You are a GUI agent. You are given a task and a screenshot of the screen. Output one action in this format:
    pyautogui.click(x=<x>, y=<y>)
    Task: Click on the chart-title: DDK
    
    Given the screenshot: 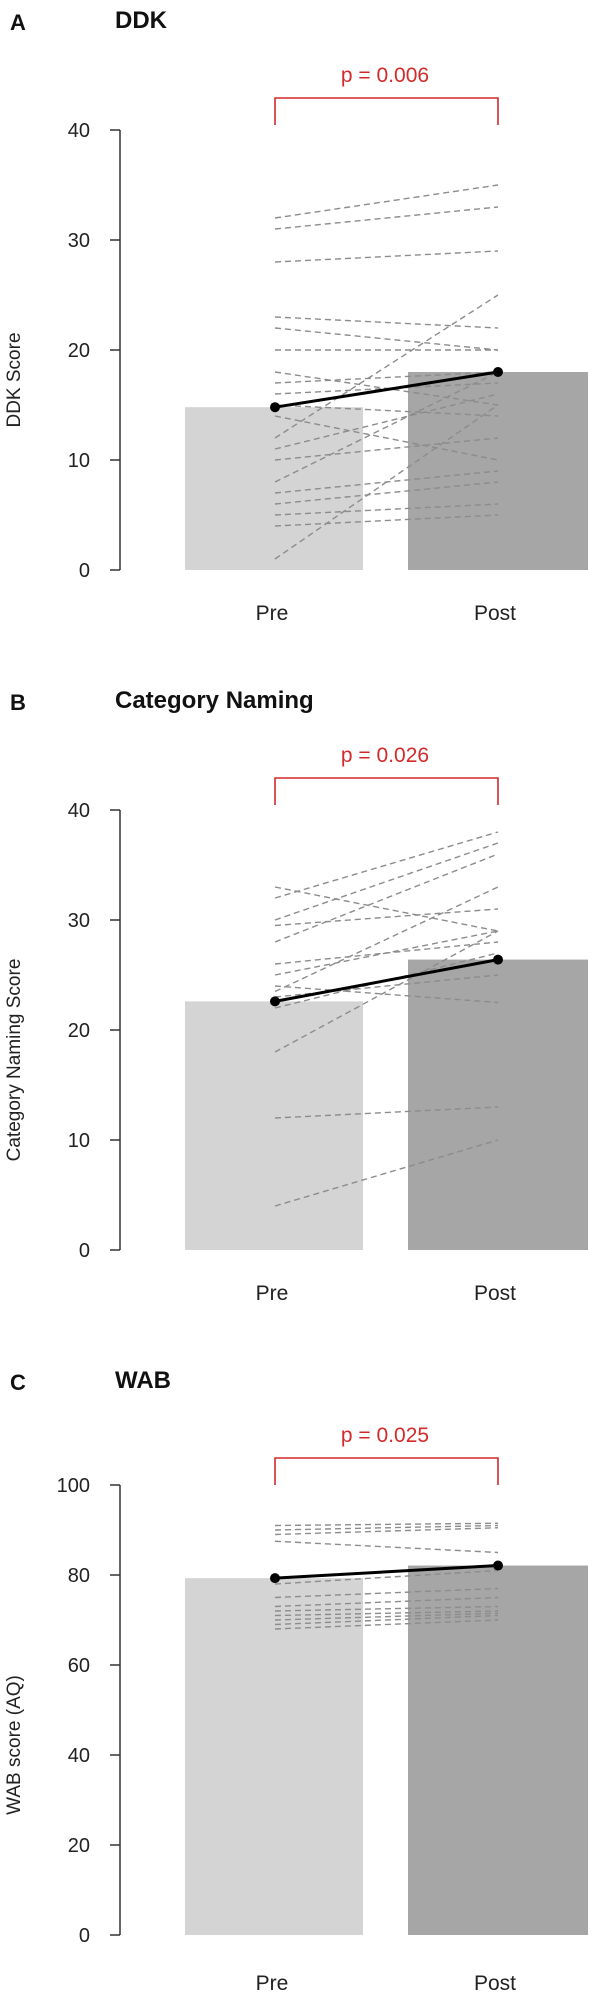 What is the action you would take?
    pyautogui.click(x=141, y=20)
    